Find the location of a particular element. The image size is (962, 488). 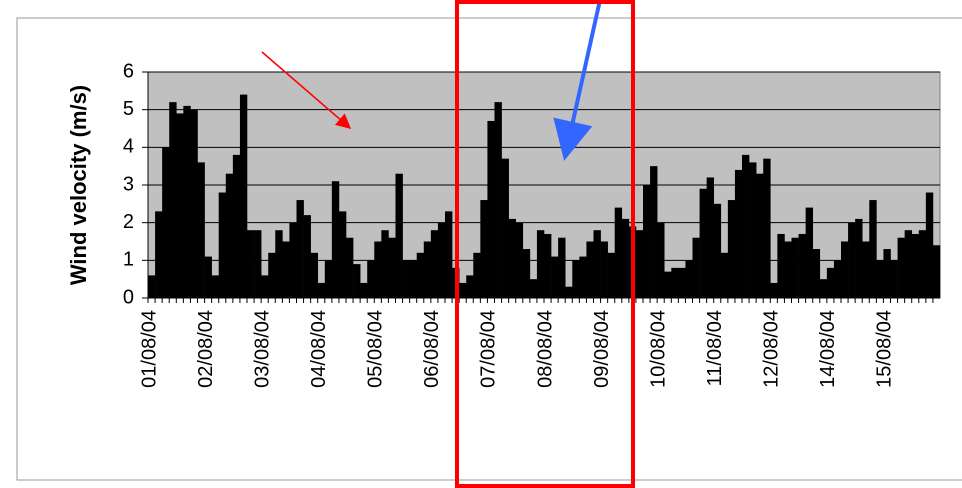

x-tick-label: 09/08/04 is located at coordinates (602, 349).